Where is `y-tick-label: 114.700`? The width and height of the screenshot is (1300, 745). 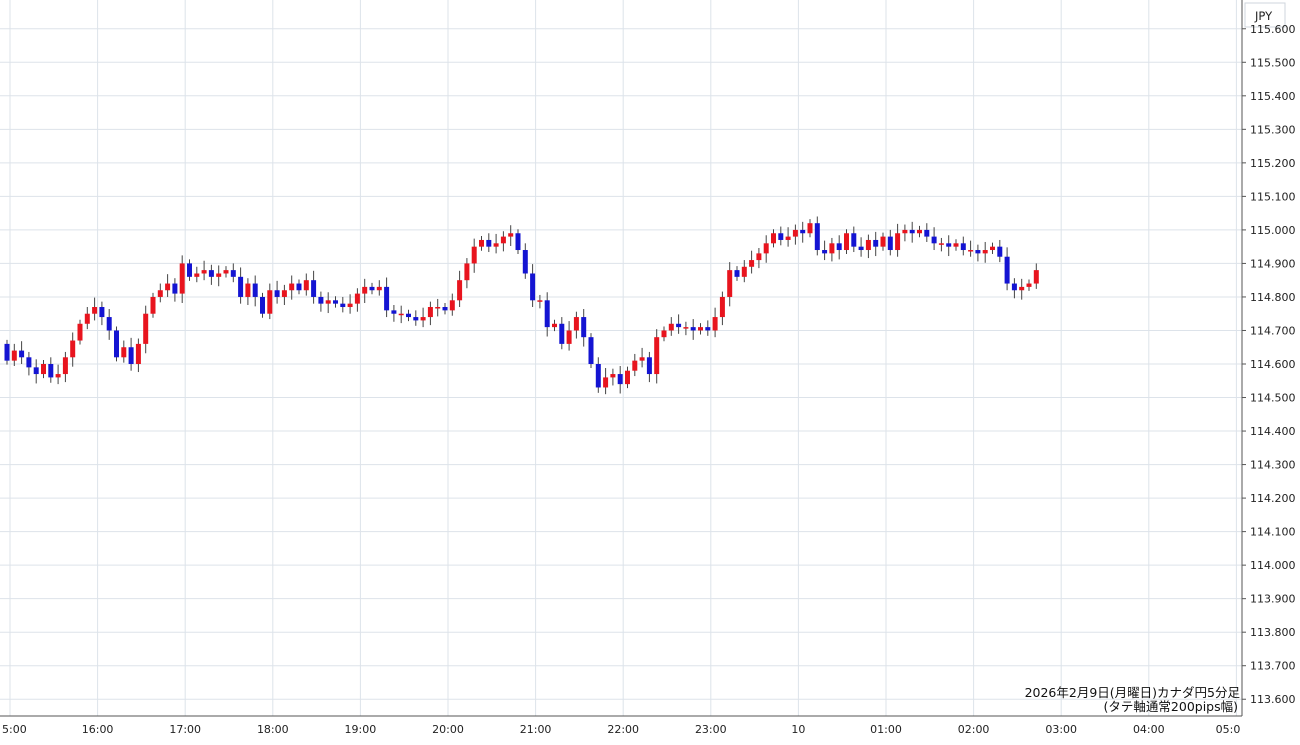
y-tick-label: 114.700 is located at coordinates (1273, 330).